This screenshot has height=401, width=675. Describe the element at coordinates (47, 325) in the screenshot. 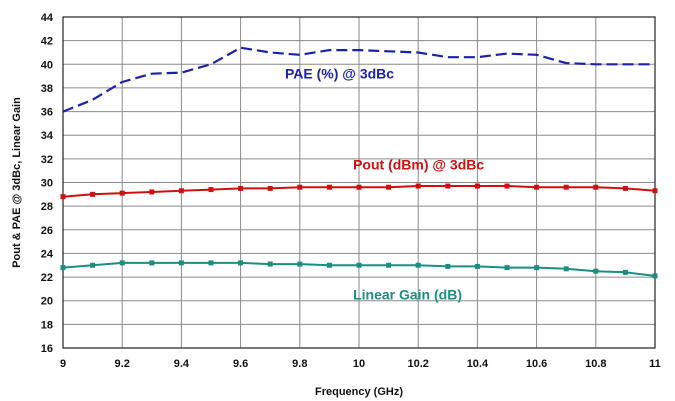

I see `y-tick-label: 18` at that location.